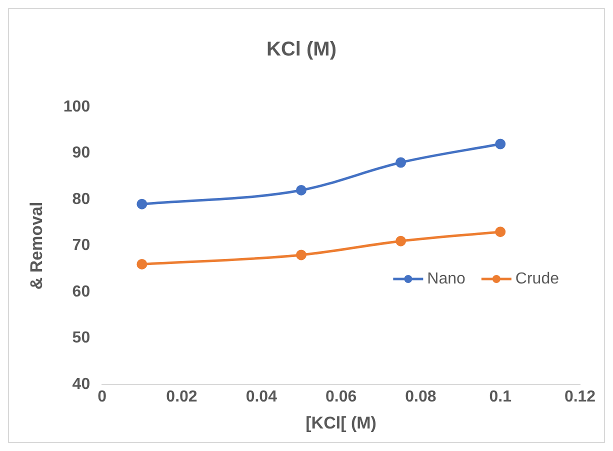  Describe the element at coordinates (182, 397) in the screenshot. I see `x-tick-label: 0.02` at that location.